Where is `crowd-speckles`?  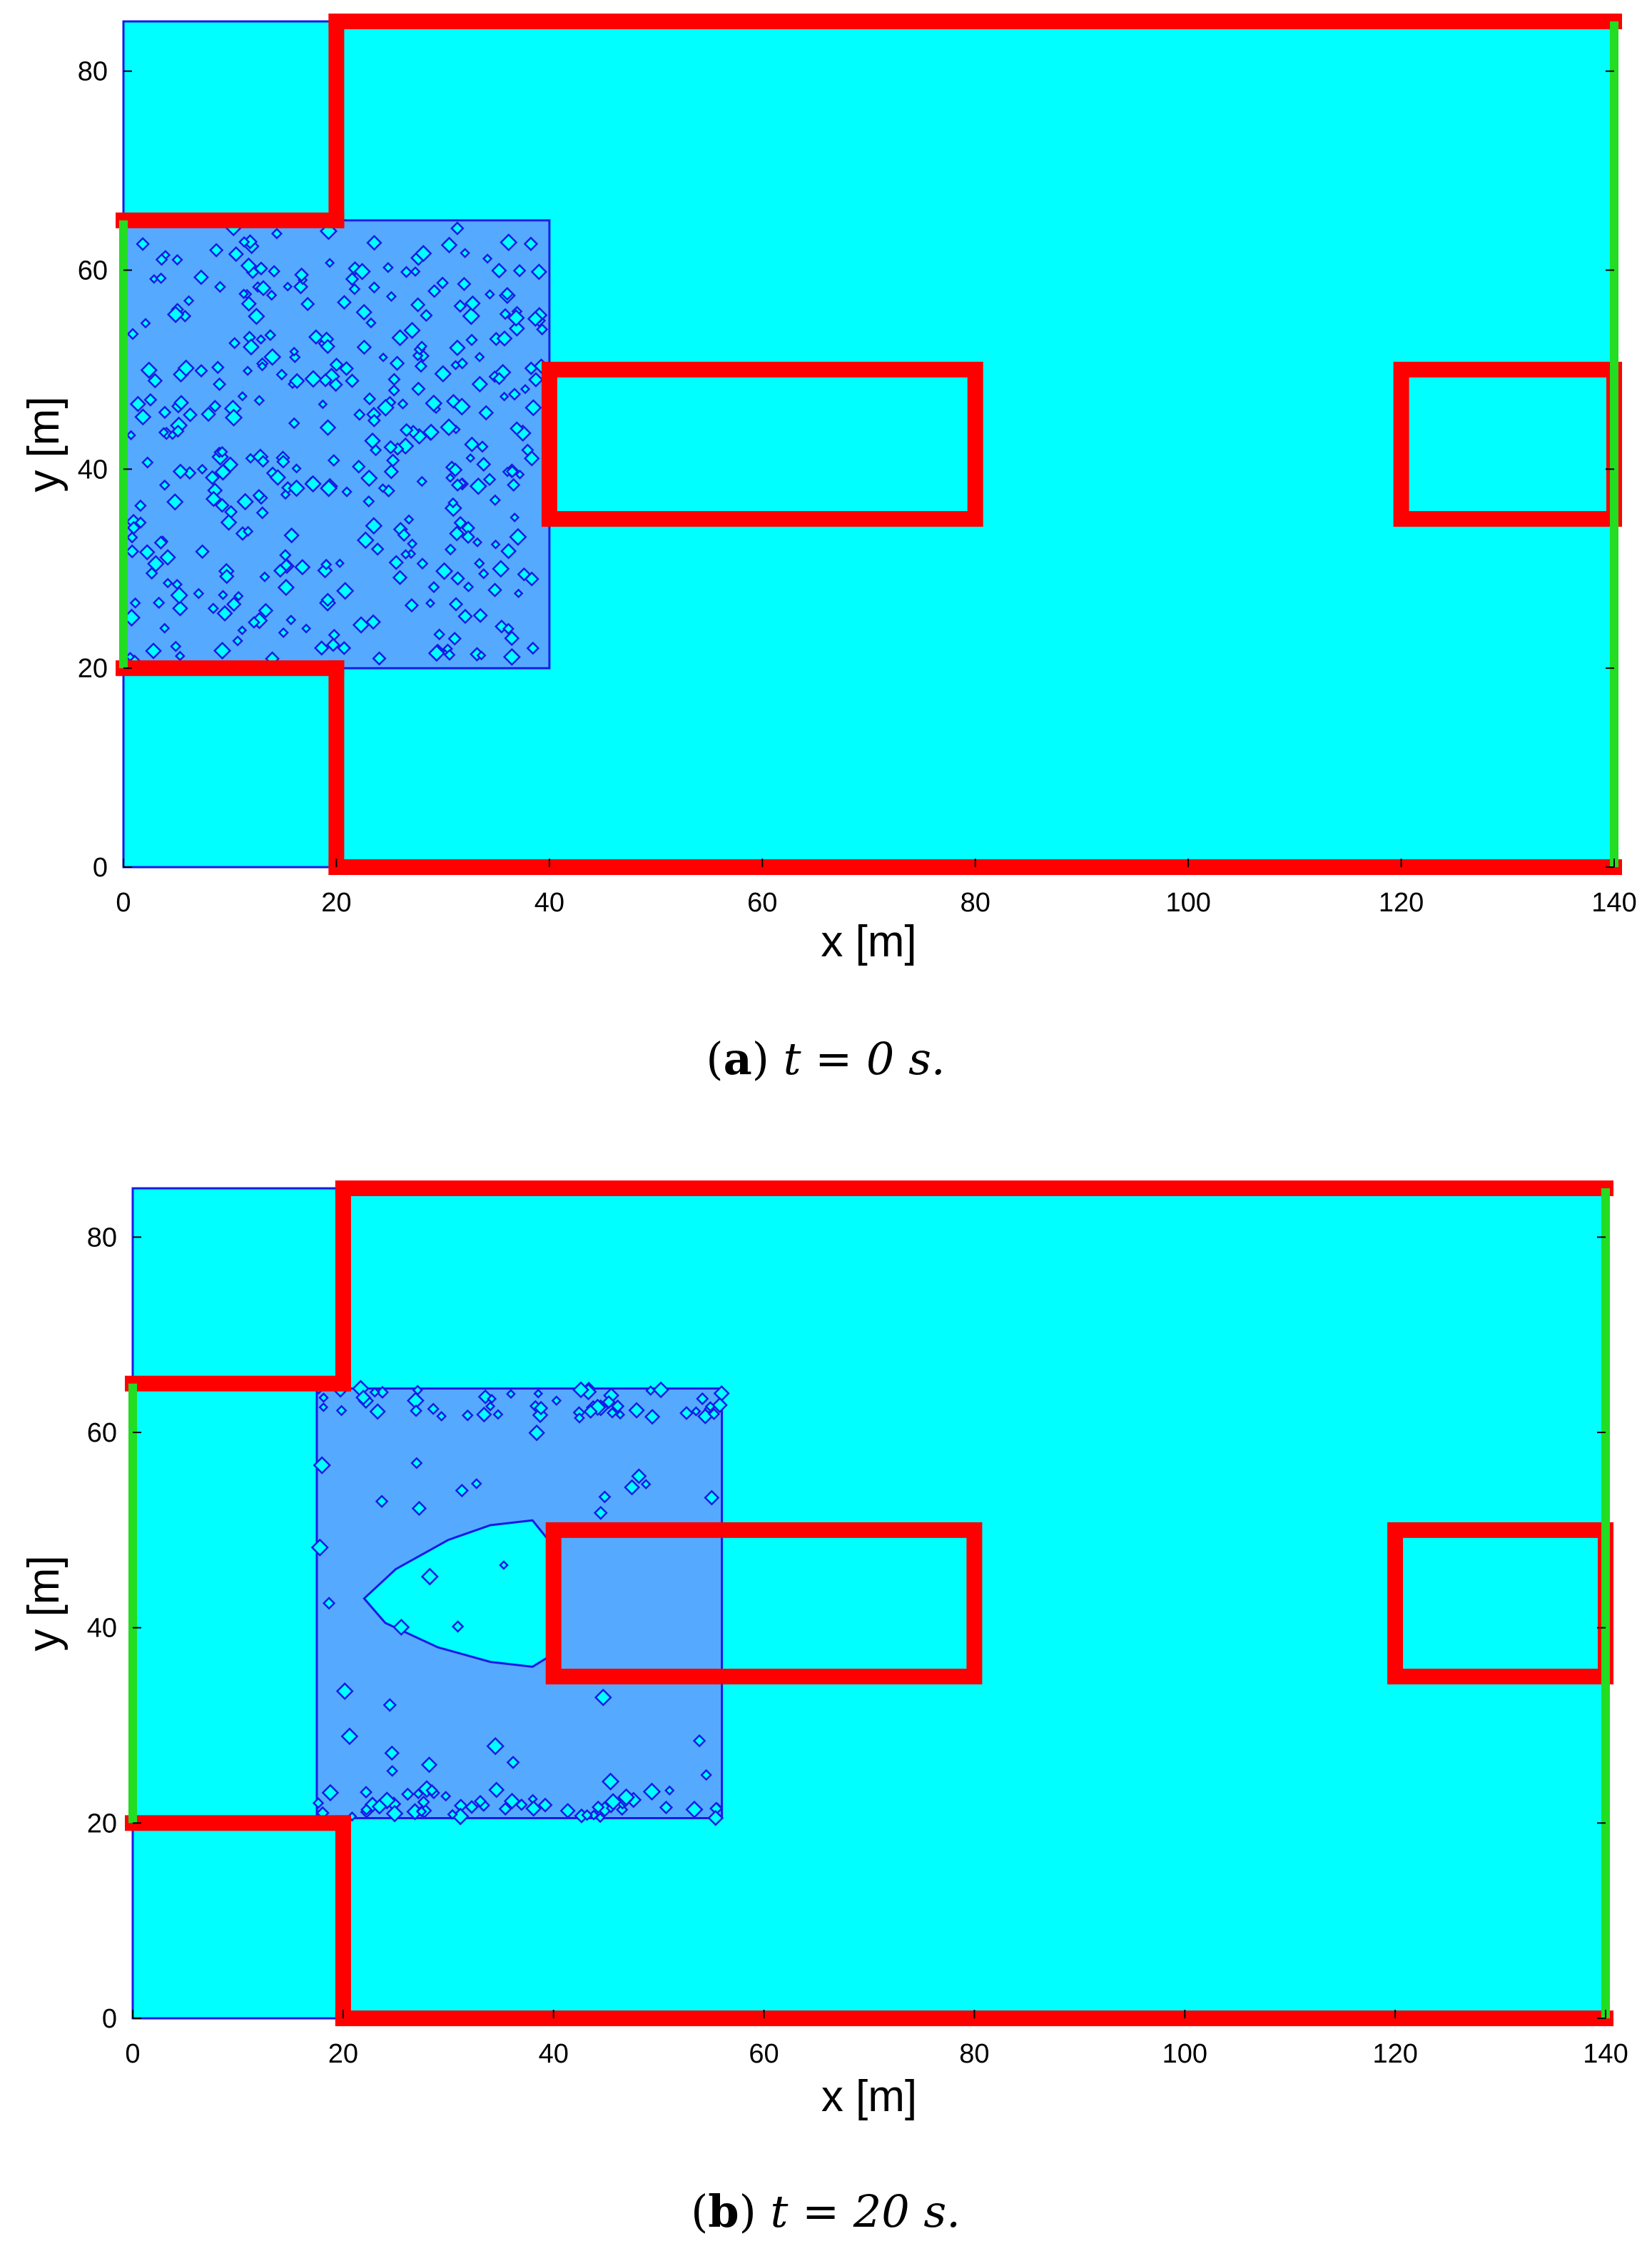 crowd-speckles is located at coordinates (520, 1603).